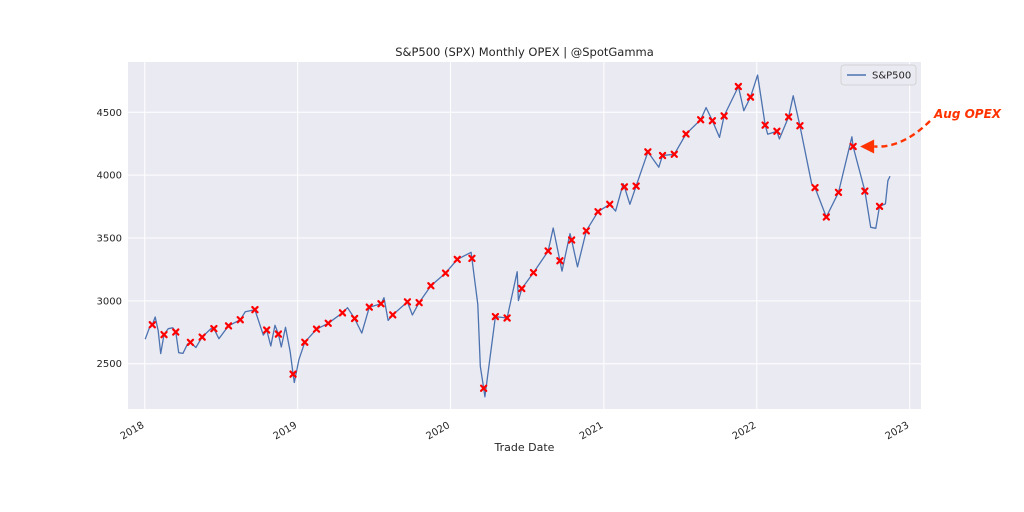 Image resolution: width=1024 pixels, height=512 pixels. I want to click on legend: S&P500, so click(878, 75).